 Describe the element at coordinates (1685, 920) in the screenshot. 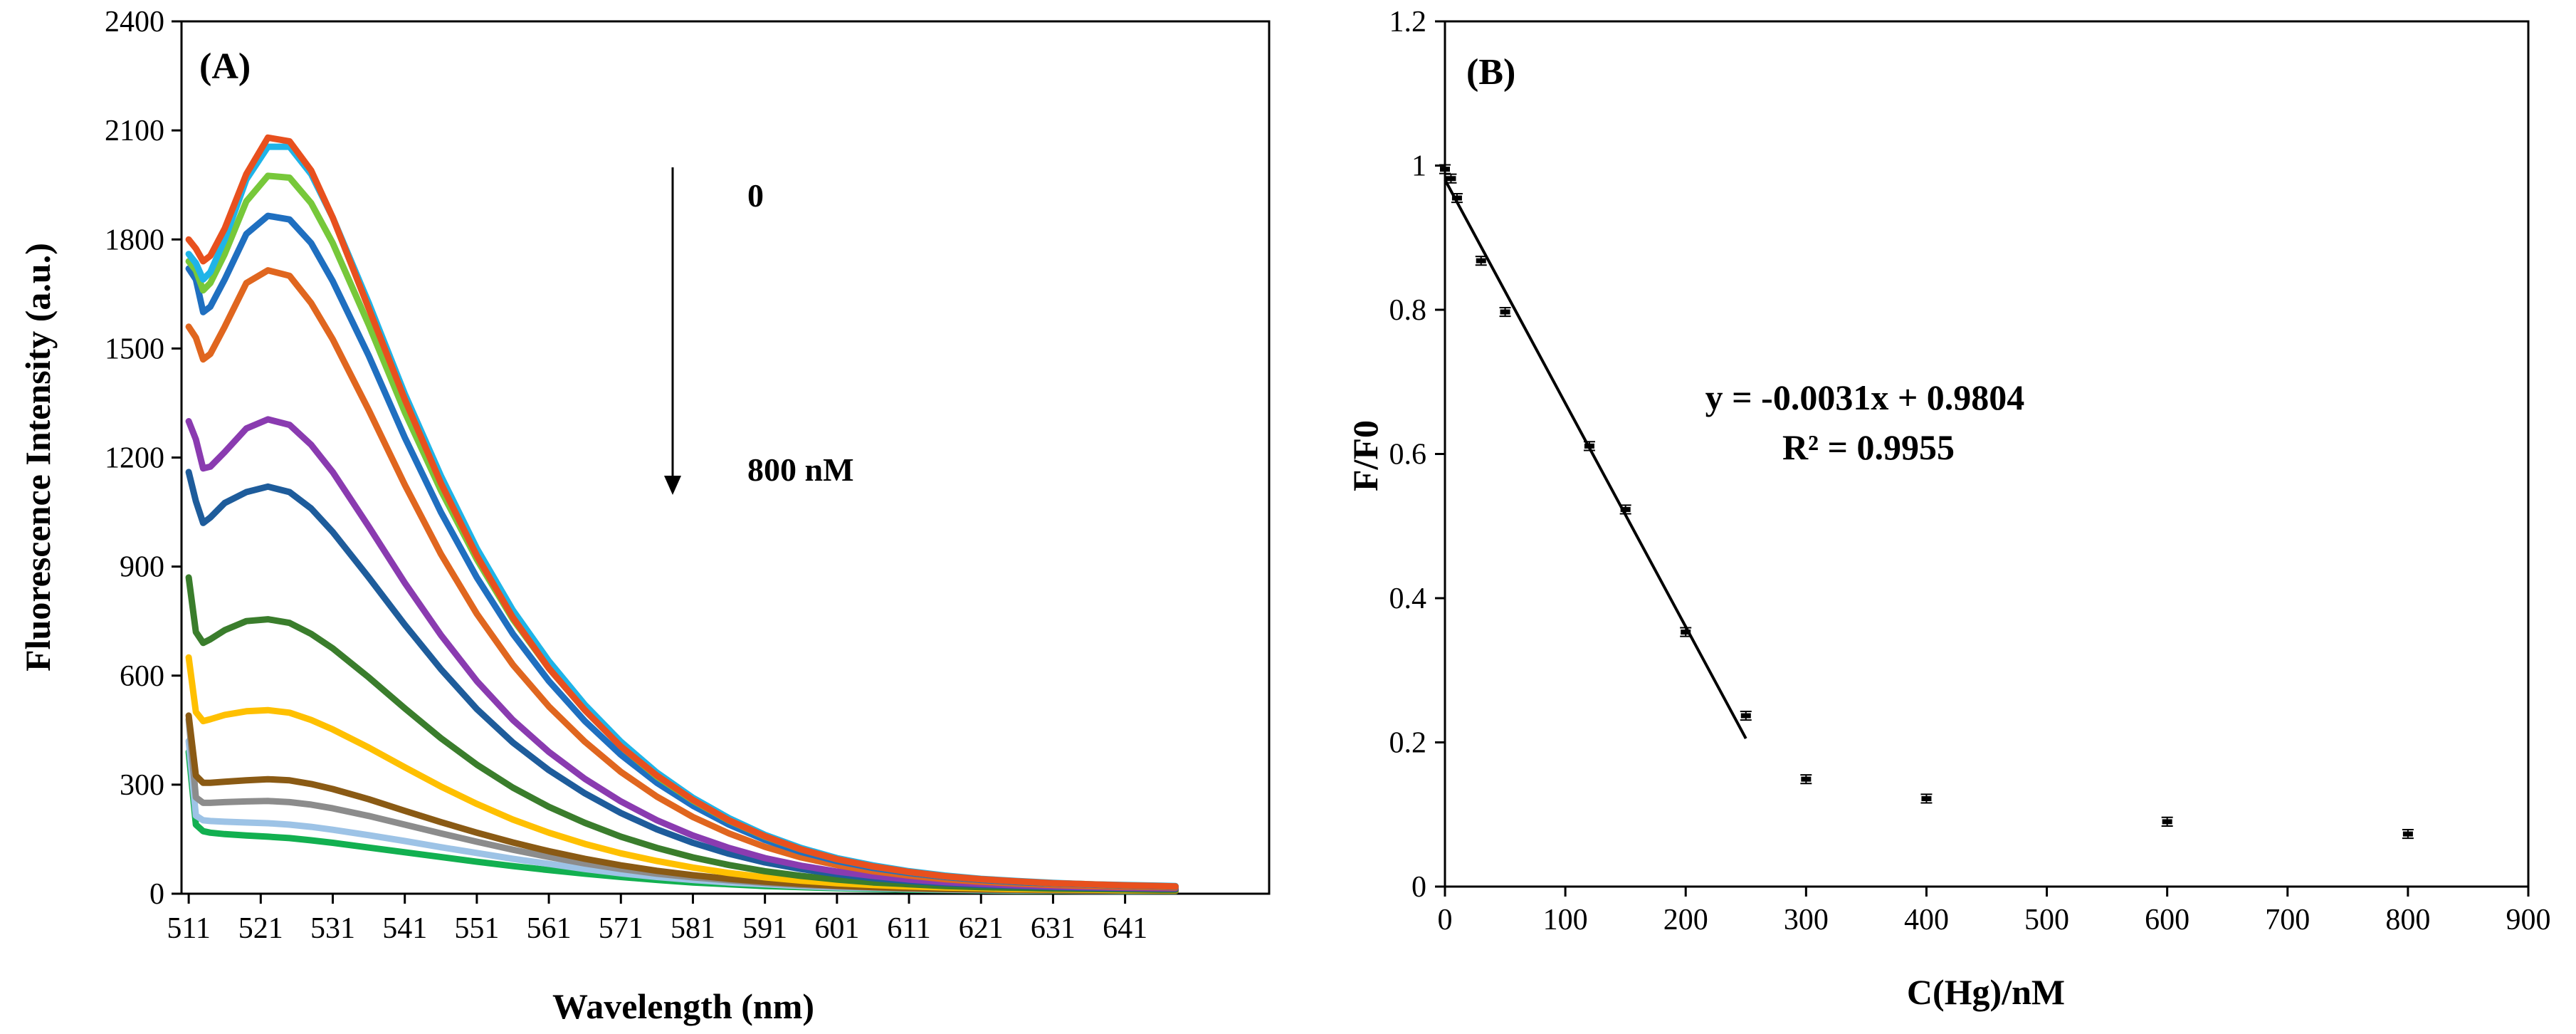

I see `panel-b-x-tick-label: 200` at that location.